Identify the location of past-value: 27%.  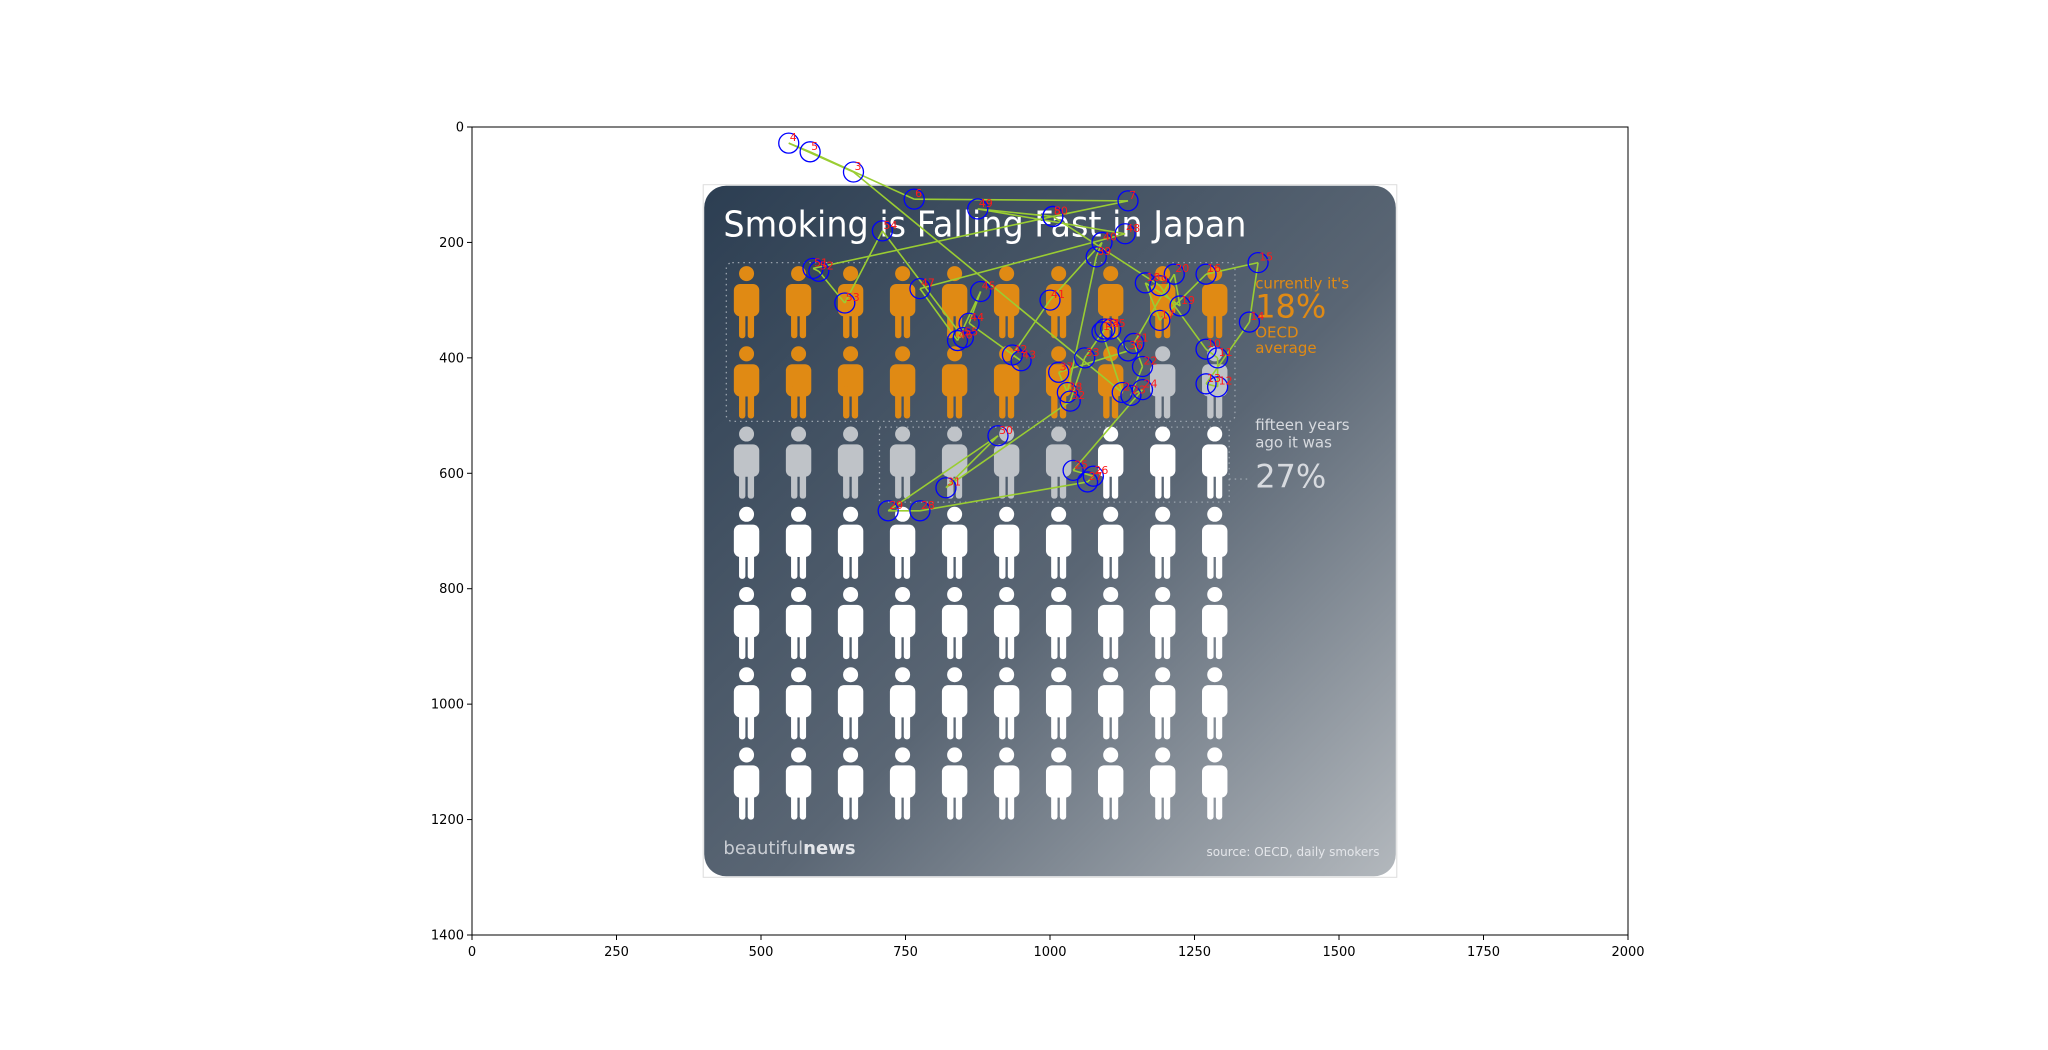
(1290, 477).